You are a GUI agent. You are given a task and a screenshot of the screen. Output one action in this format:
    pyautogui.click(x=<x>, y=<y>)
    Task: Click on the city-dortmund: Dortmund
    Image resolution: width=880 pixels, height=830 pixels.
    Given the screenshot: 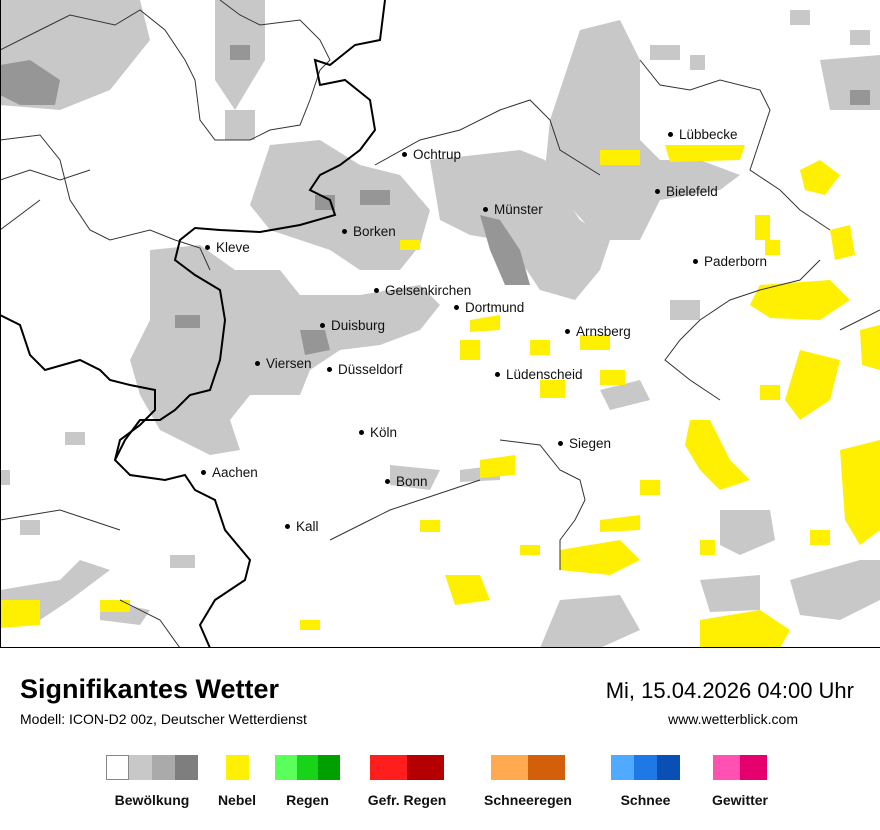 What is the action you would take?
    pyautogui.click(x=489, y=308)
    